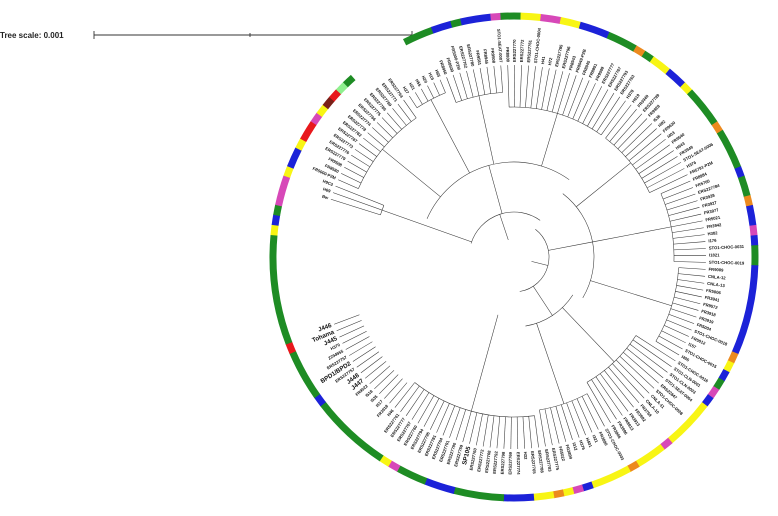 This screenshot has width=778, height=516. Describe the element at coordinates (699, 340) in the screenshot. I see `leaf-label: FR5012` at that location.